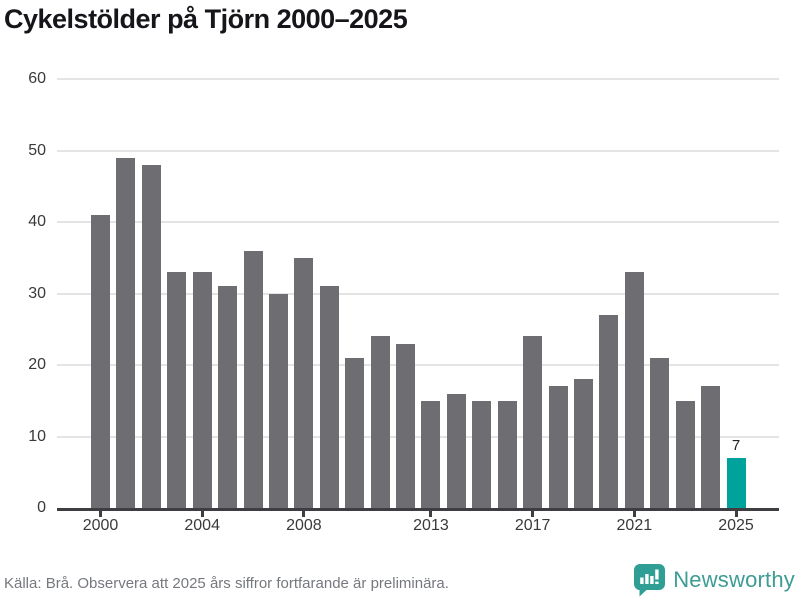  What do you see at coordinates (37, 221) in the screenshot?
I see `y-axis-label-40: 40` at bounding box center [37, 221].